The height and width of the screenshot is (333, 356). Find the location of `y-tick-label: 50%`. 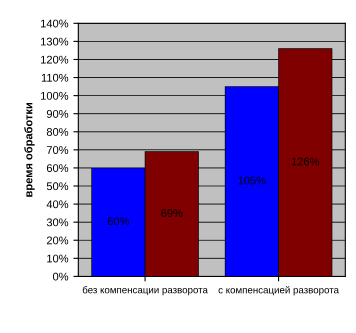

y-tick-label: 50% is located at coordinates (57, 186).